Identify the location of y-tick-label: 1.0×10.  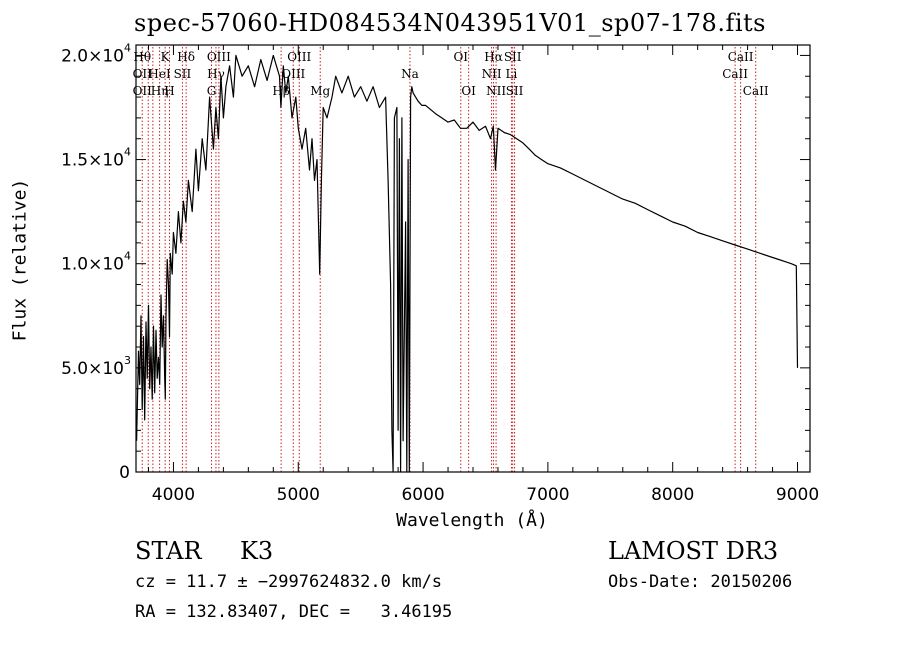
(92, 265).